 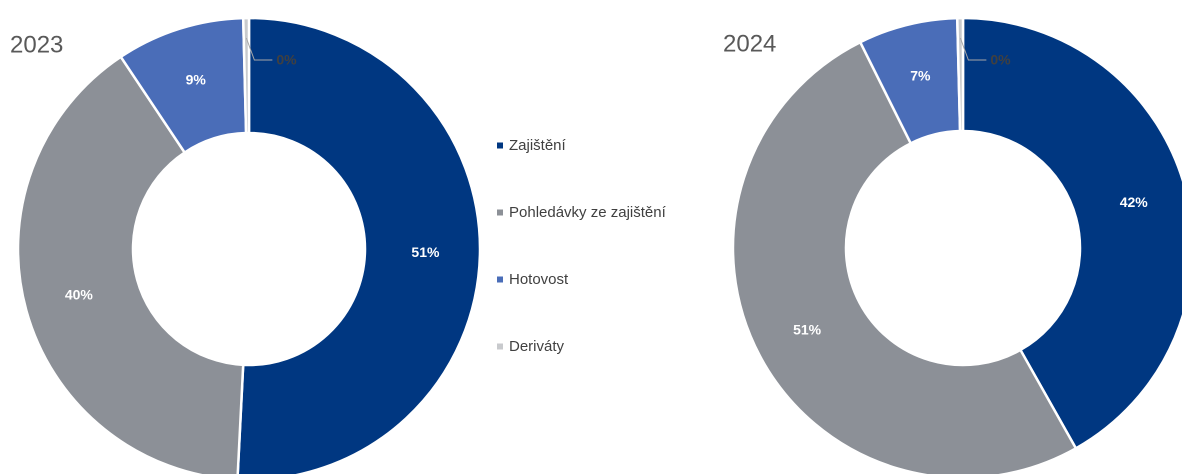 I want to click on legend-label: Deriváty, so click(x=537, y=346).